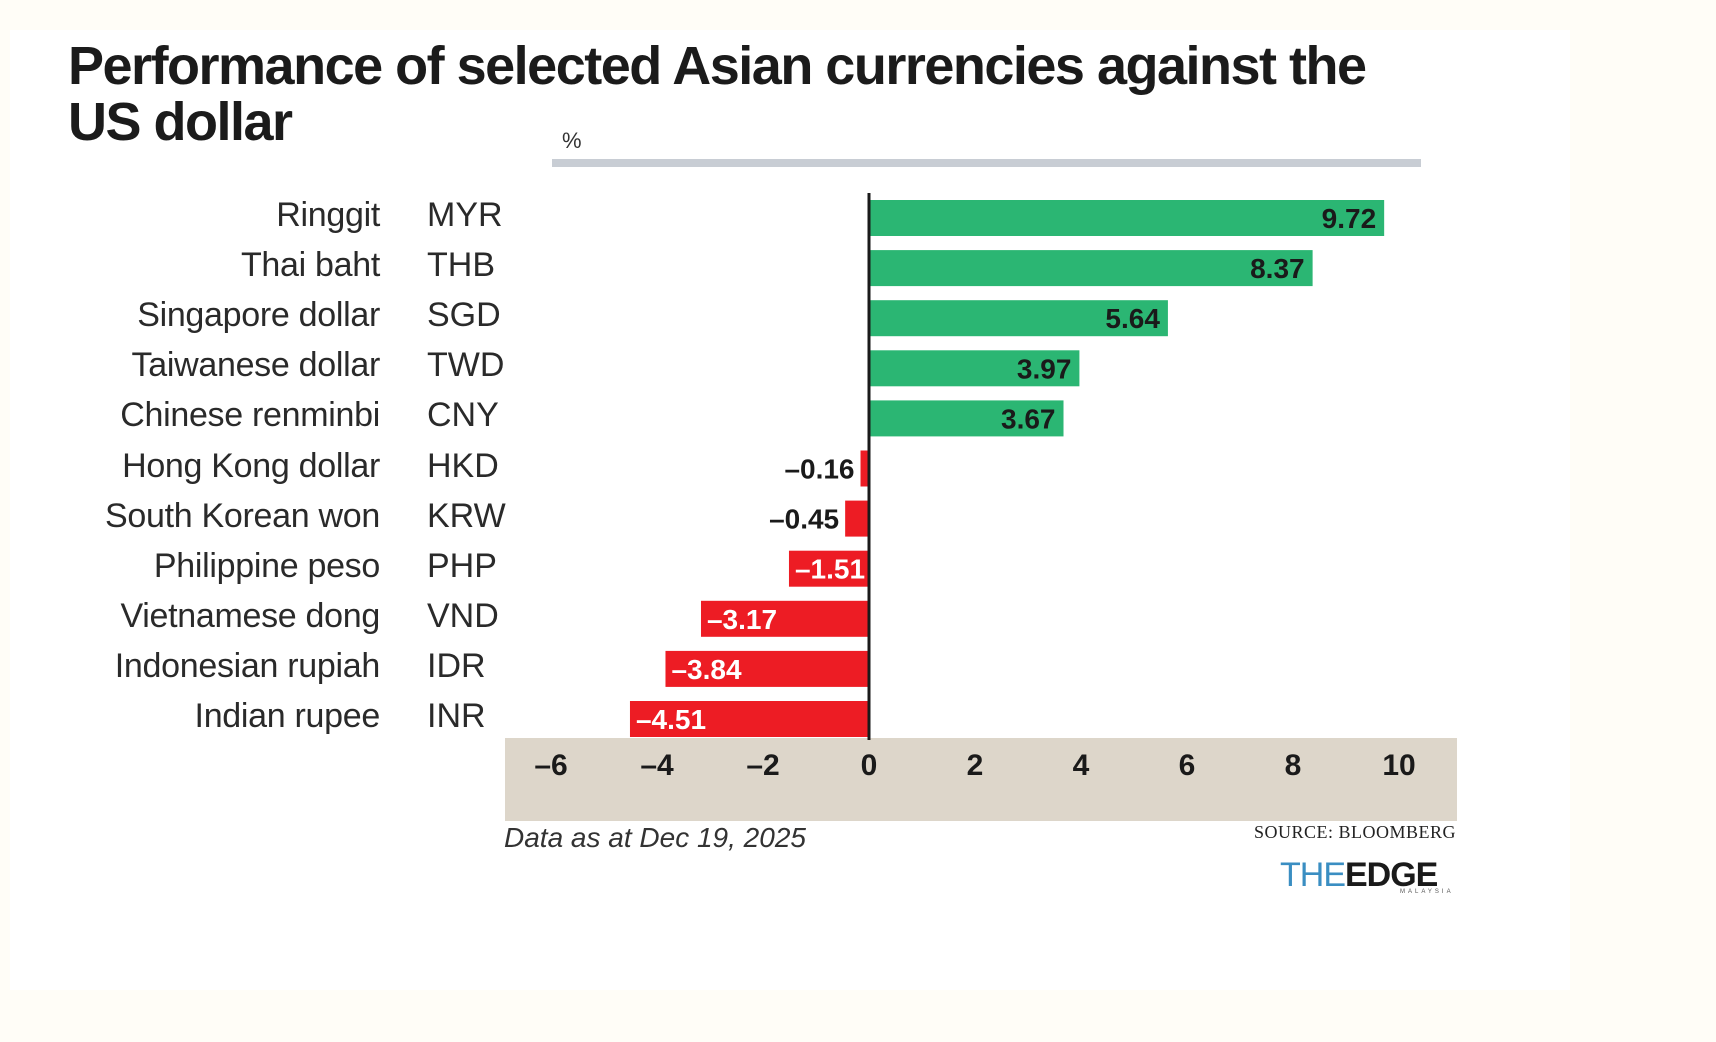 The width and height of the screenshot is (1716, 1042). Describe the element at coordinates (742, 619) in the screenshot. I see `value-label: –3.17` at that location.